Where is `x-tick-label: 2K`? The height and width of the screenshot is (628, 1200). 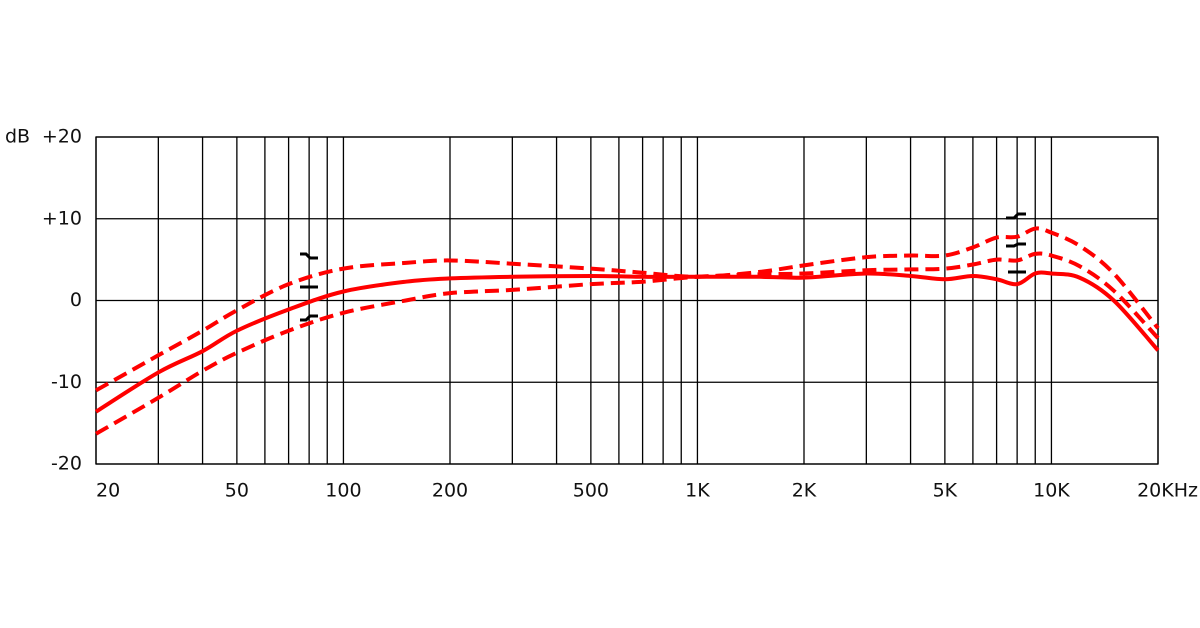 x-tick-label: 2K is located at coordinates (804, 491).